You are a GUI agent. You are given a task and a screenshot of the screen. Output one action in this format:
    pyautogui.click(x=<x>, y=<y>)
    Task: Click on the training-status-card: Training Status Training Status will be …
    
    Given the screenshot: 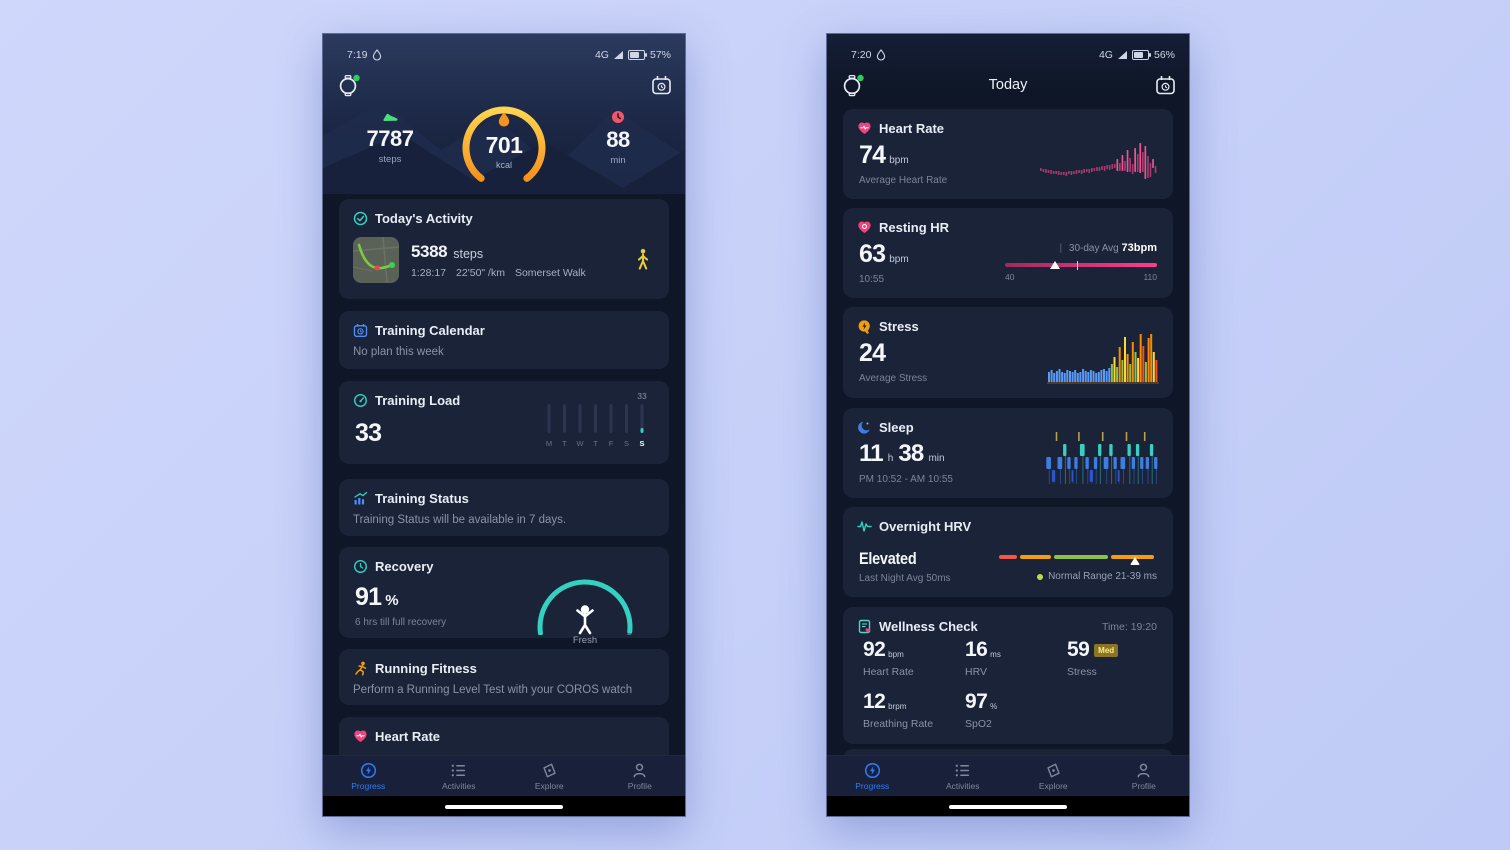 What is the action you would take?
    pyautogui.click(x=504, y=507)
    